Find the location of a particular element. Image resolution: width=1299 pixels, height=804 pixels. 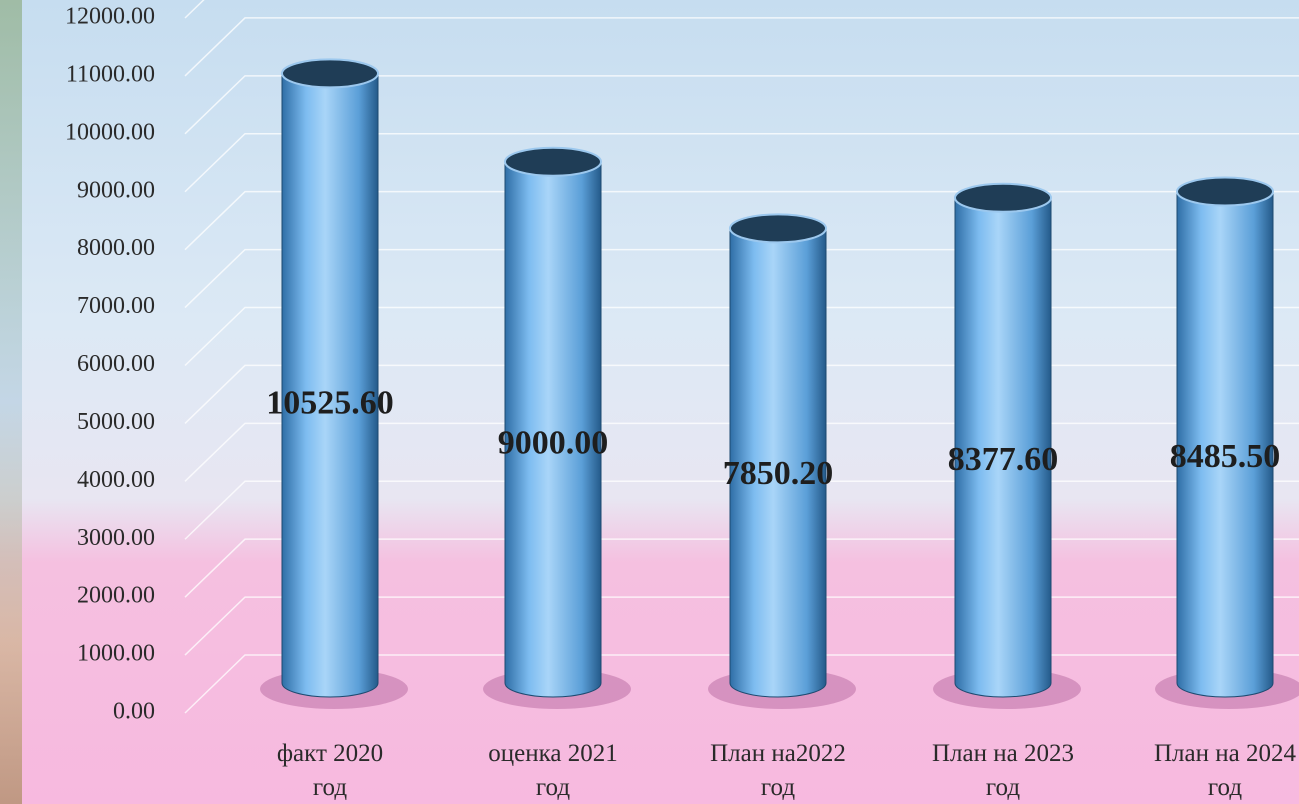

y-tick-label: 2000.00 is located at coordinates (116, 596).